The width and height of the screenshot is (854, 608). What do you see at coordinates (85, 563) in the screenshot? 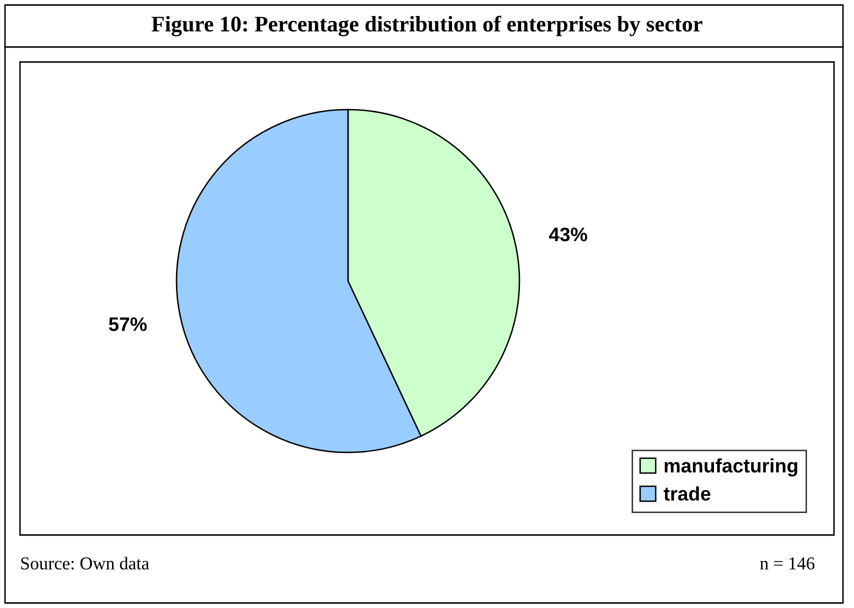
I see `source-note: Source: Own data` at bounding box center [85, 563].